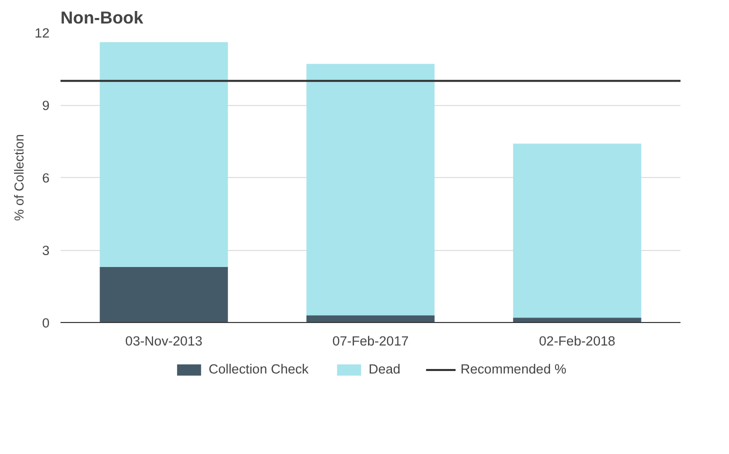 This screenshot has height=454, width=729. I want to click on y-axis-title: % of Collection, so click(19, 177).